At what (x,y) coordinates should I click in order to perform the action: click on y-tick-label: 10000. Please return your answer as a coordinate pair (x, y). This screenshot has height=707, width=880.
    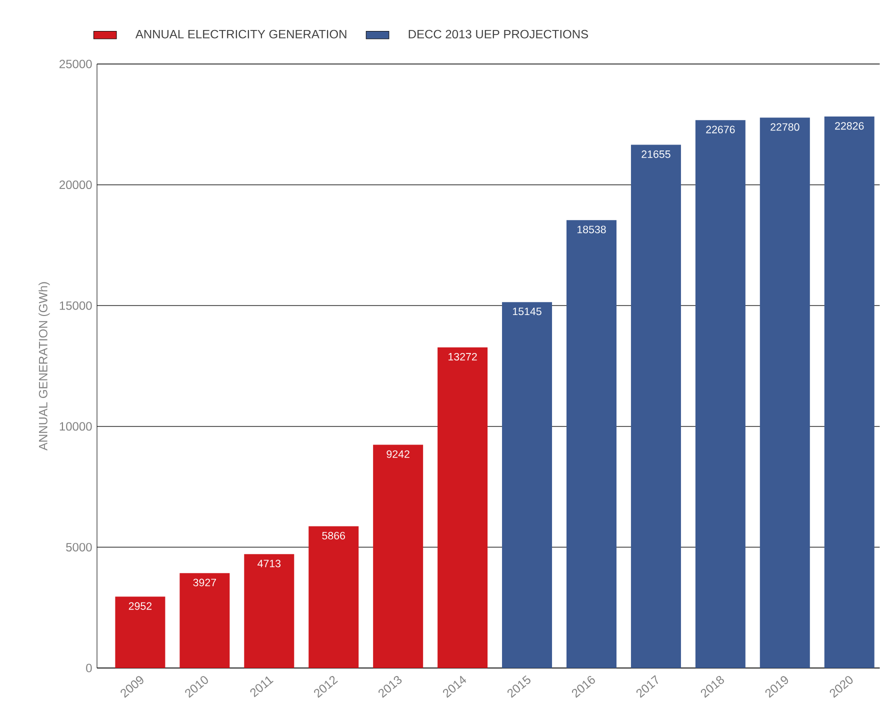
    Looking at the image, I should click on (76, 426).